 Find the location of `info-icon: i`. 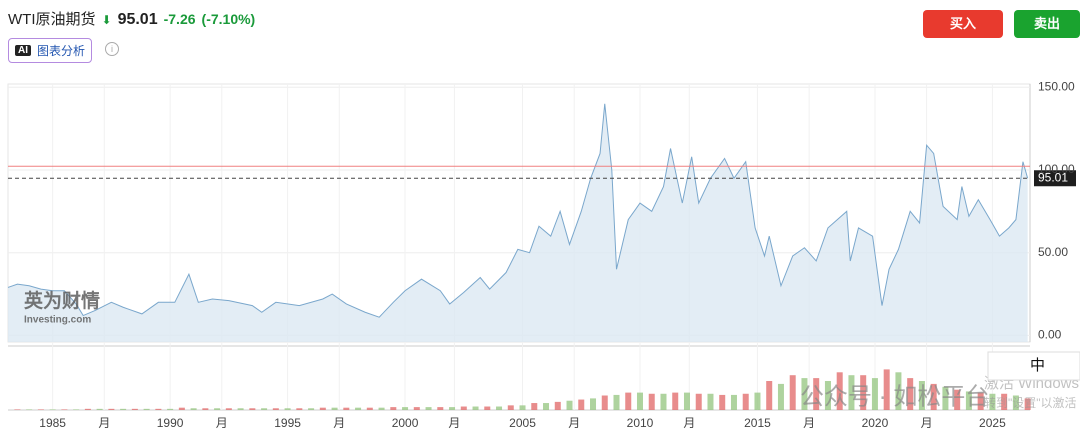

info-icon: i is located at coordinates (112, 49).